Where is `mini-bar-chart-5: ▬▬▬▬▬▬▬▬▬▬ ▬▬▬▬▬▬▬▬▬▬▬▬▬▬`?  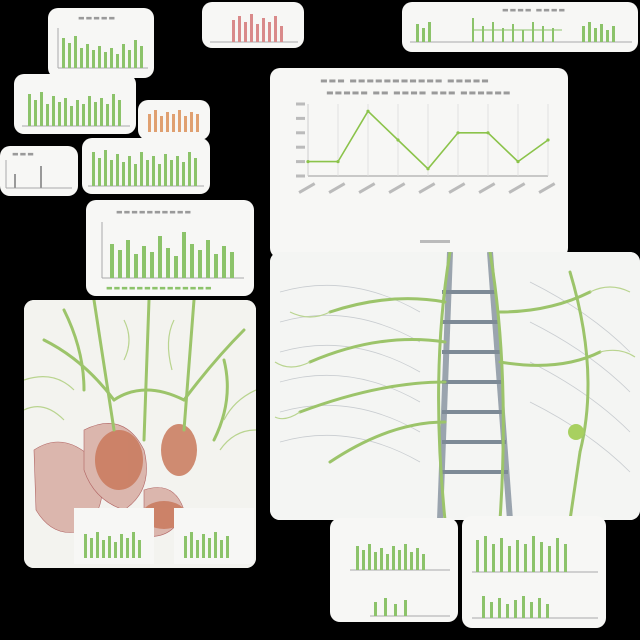
mini-bar-chart-5: ▬▬▬▬▬▬▬▬▬▬ ▬▬▬▬▬▬▬▬▬▬▬▬▬▬ is located at coordinates (170, 248).